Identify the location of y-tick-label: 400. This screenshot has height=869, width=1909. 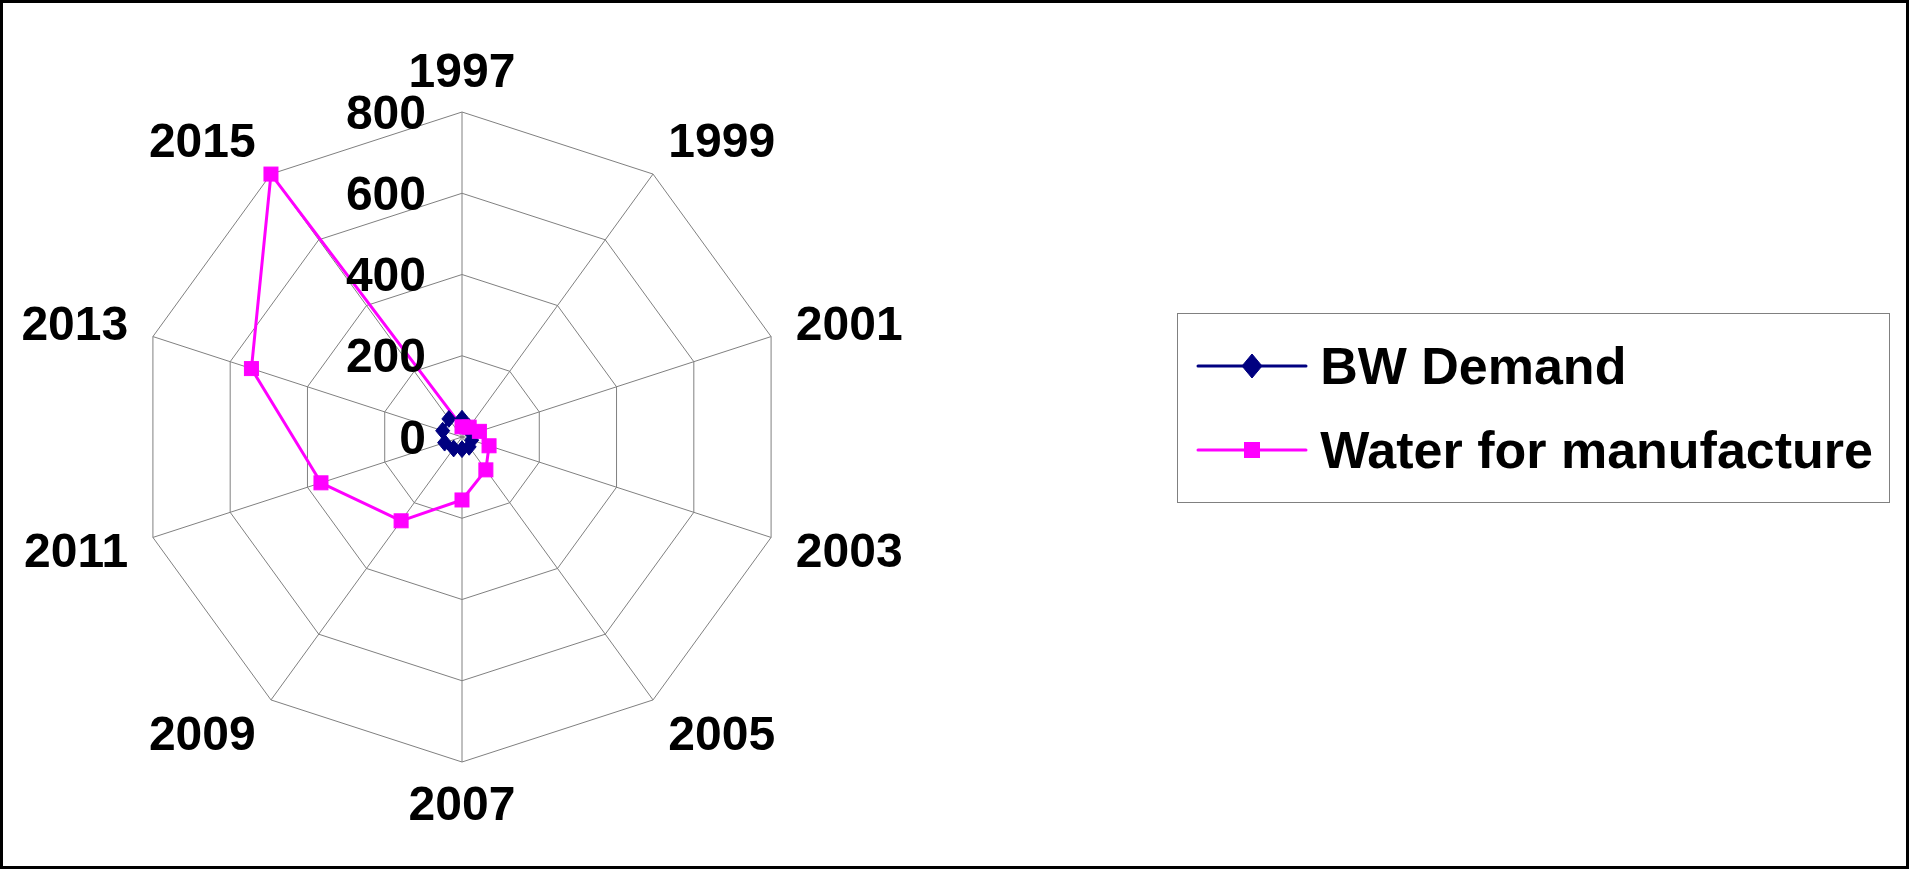
(385, 274).